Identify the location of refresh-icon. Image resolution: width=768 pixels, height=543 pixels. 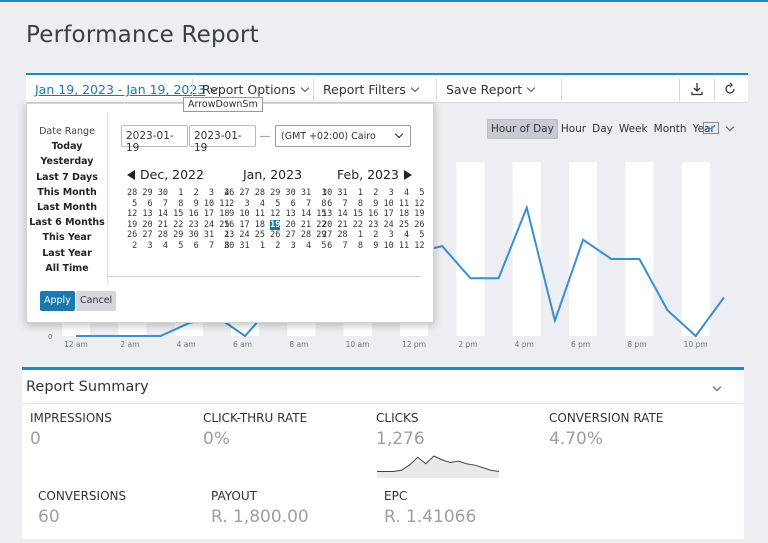
(730, 89).